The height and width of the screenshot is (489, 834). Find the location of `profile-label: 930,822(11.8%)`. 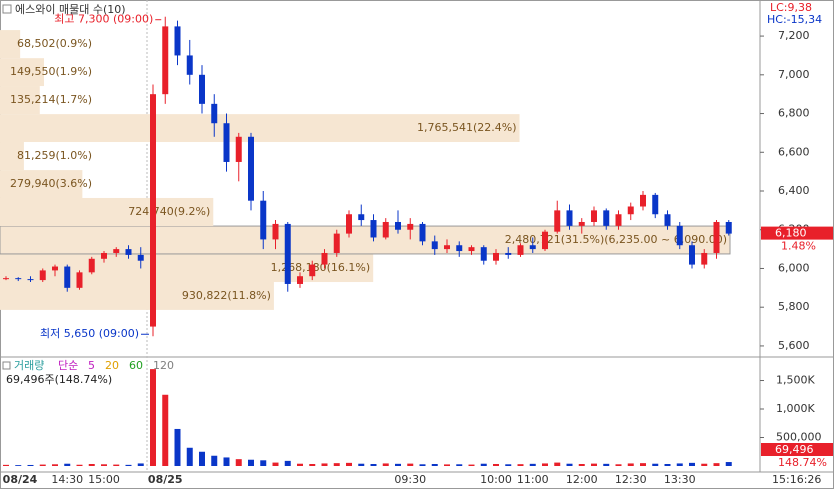

profile-label: 930,822(11.8%) is located at coordinates (226, 295).